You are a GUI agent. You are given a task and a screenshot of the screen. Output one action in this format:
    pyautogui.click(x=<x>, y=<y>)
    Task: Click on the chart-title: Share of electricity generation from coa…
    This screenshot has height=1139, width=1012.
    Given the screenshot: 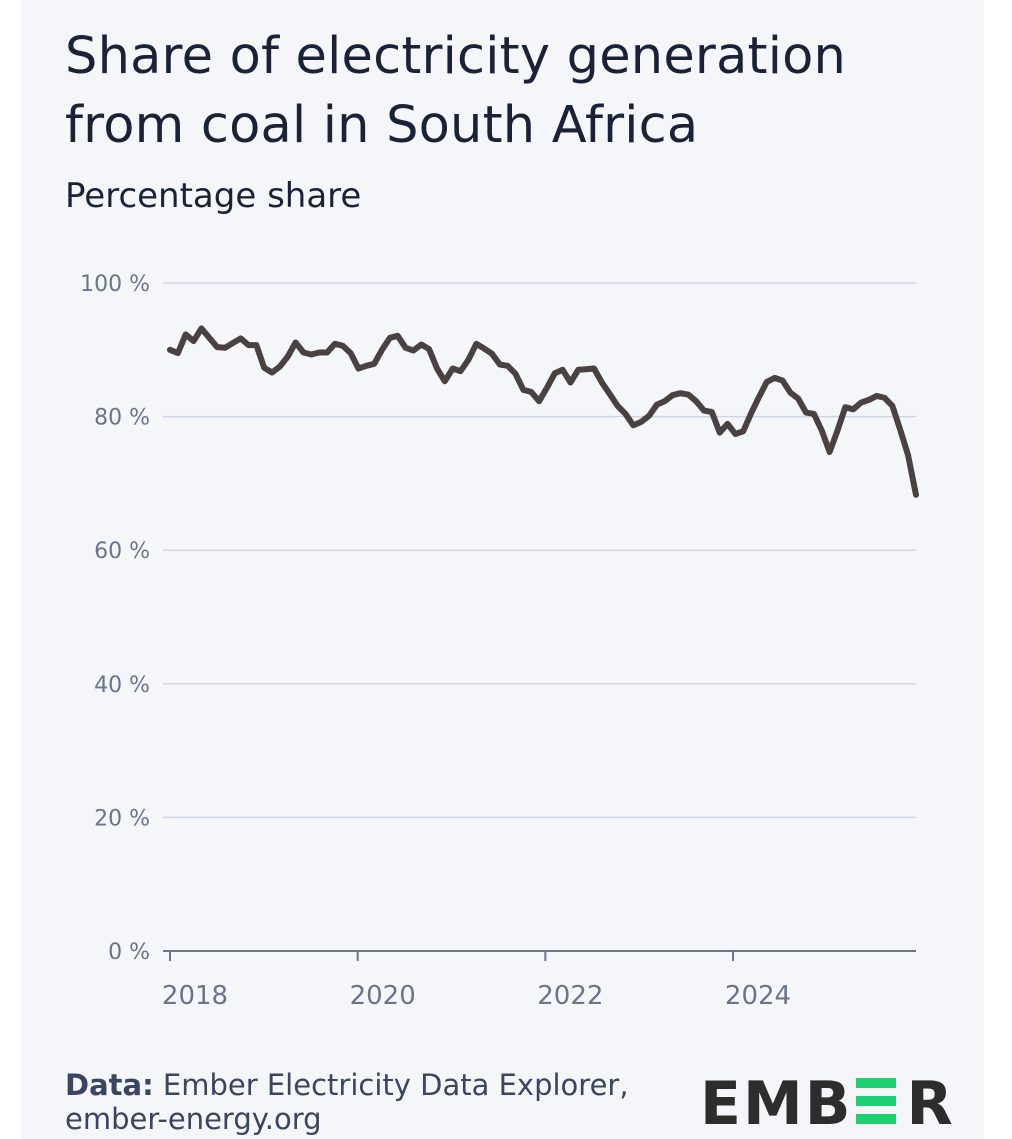 What is the action you would take?
    pyautogui.click(x=456, y=91)
    